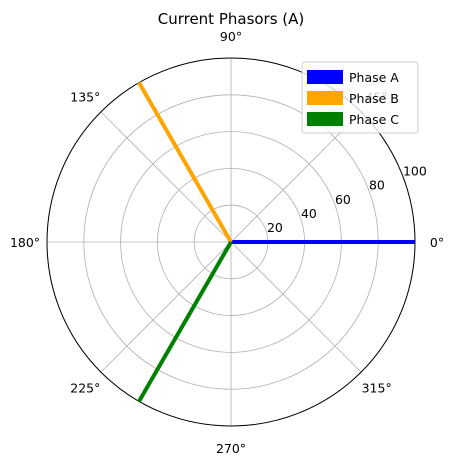  I want to click on radial-tick-label: 80, so click(377, 185).